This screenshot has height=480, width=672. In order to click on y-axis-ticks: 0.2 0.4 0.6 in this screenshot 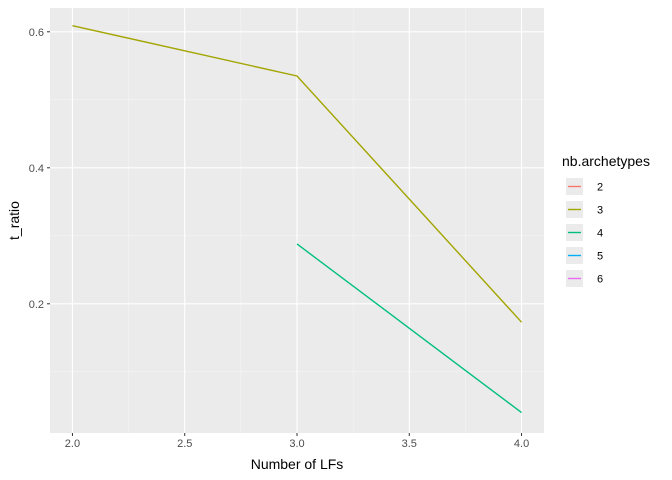, I will do `click(39, 169)`.